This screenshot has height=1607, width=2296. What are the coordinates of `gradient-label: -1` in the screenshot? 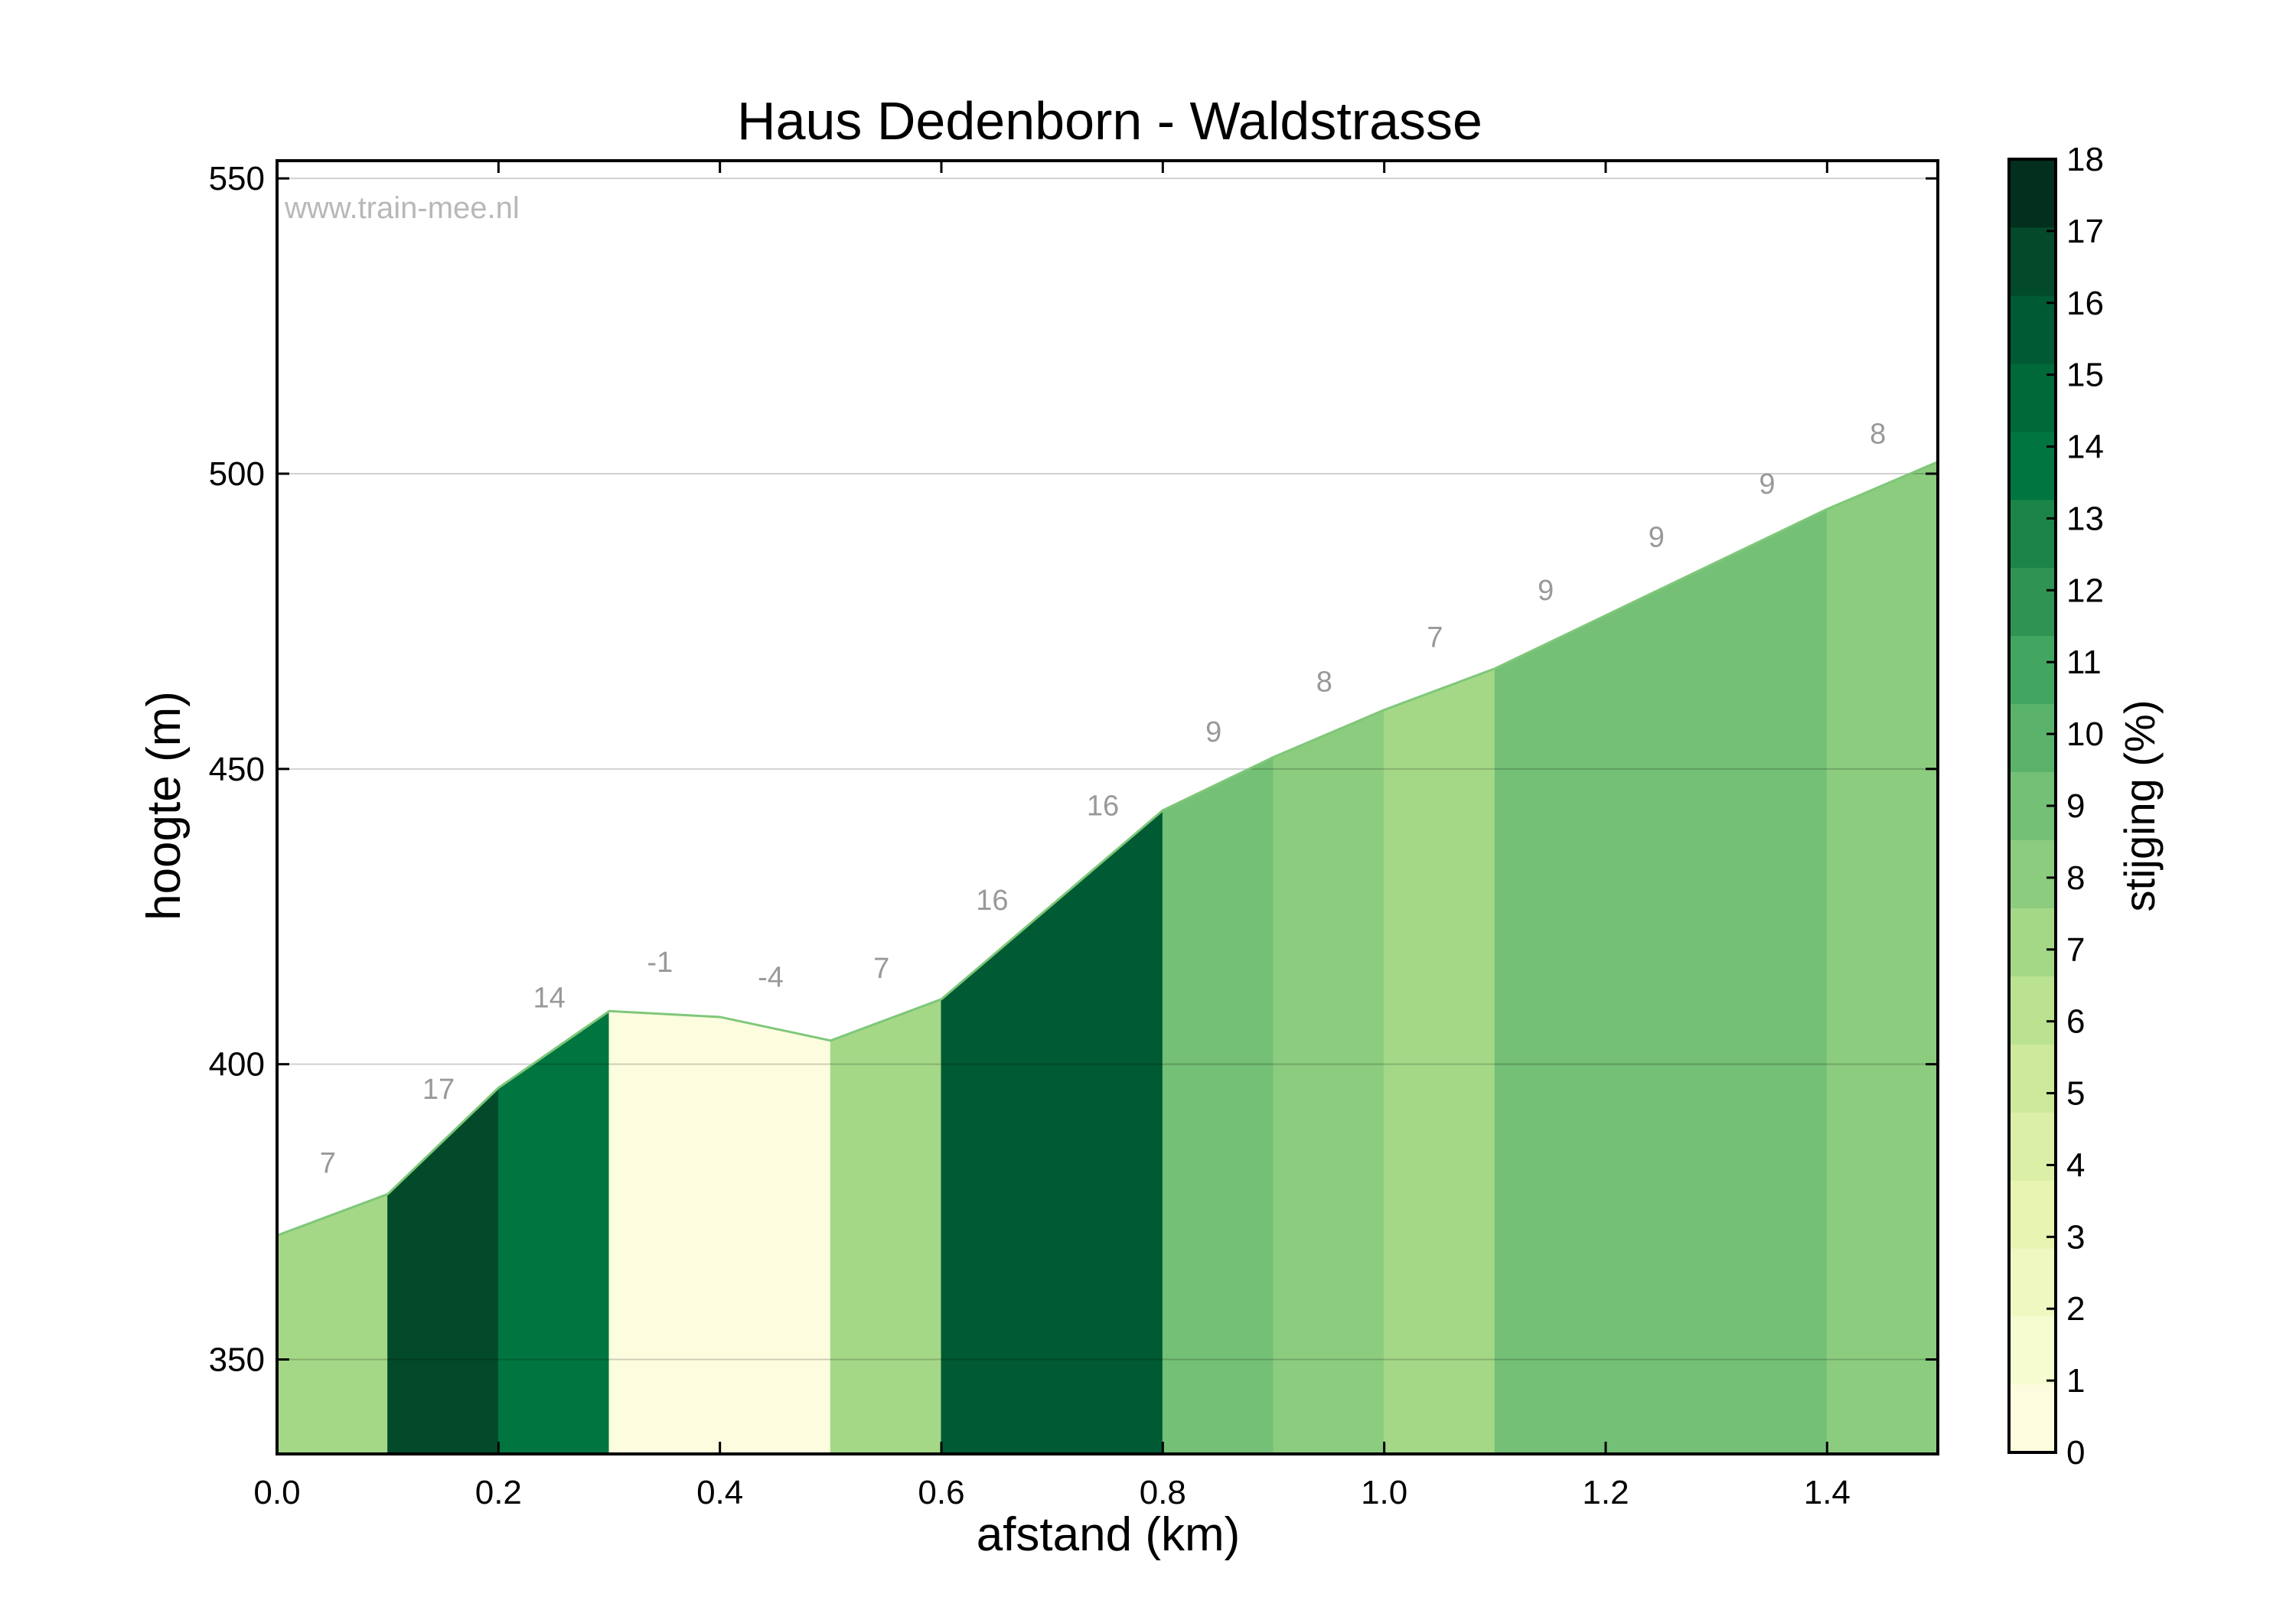 It's located at (660, 963).